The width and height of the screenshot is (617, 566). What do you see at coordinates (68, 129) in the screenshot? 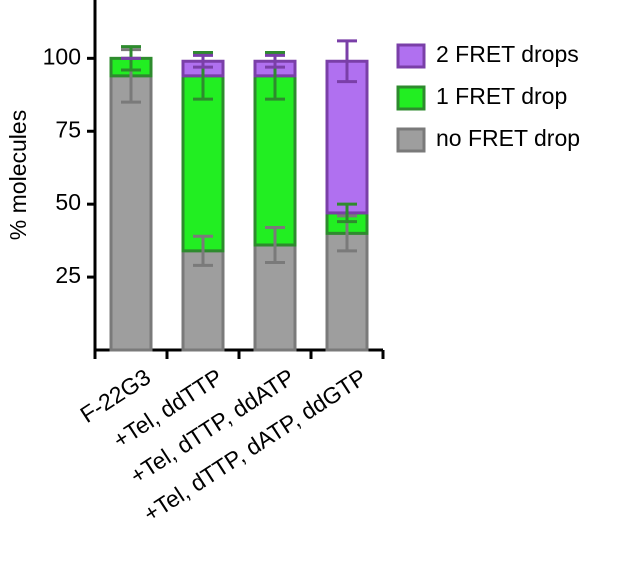
I see `y-tick-label: 75` at bounding box center [68, 129].